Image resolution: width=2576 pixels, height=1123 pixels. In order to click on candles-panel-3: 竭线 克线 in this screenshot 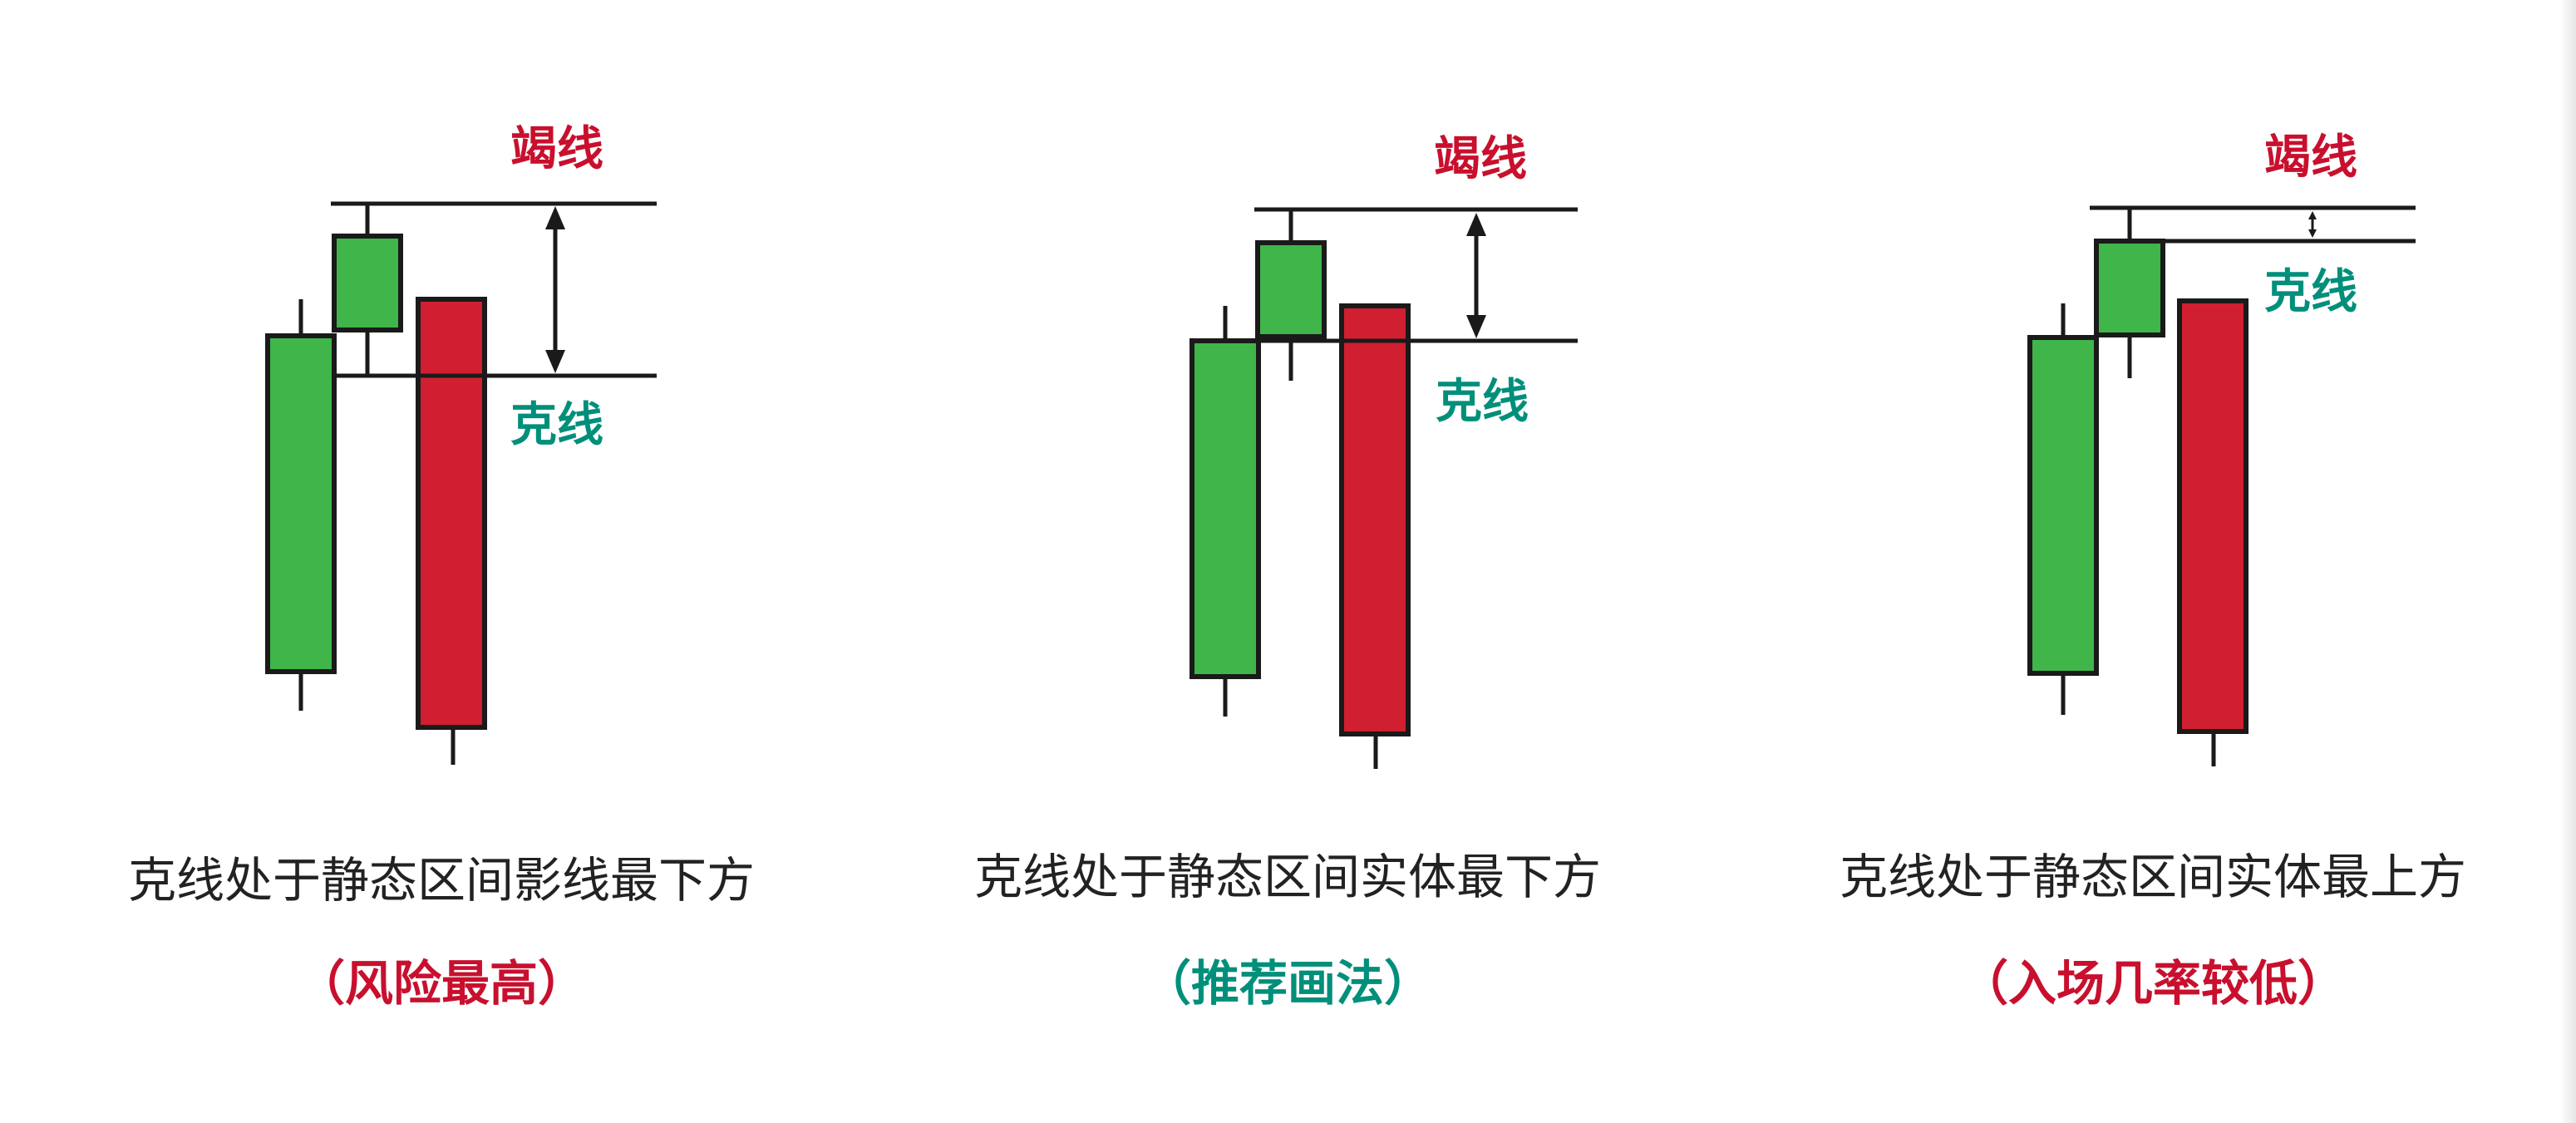, I will do `click(2221, 448)`.